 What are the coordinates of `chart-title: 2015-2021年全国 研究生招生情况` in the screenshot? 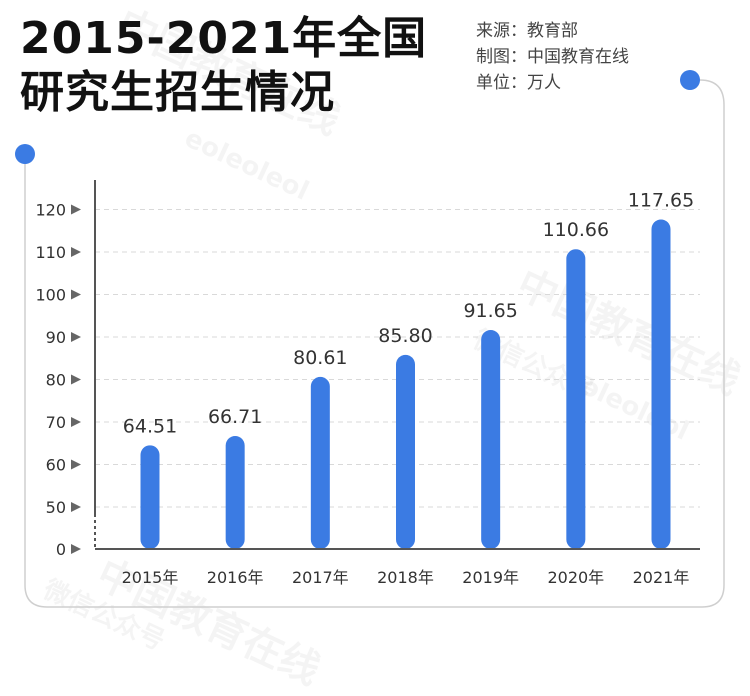 It's located at (240, 66).